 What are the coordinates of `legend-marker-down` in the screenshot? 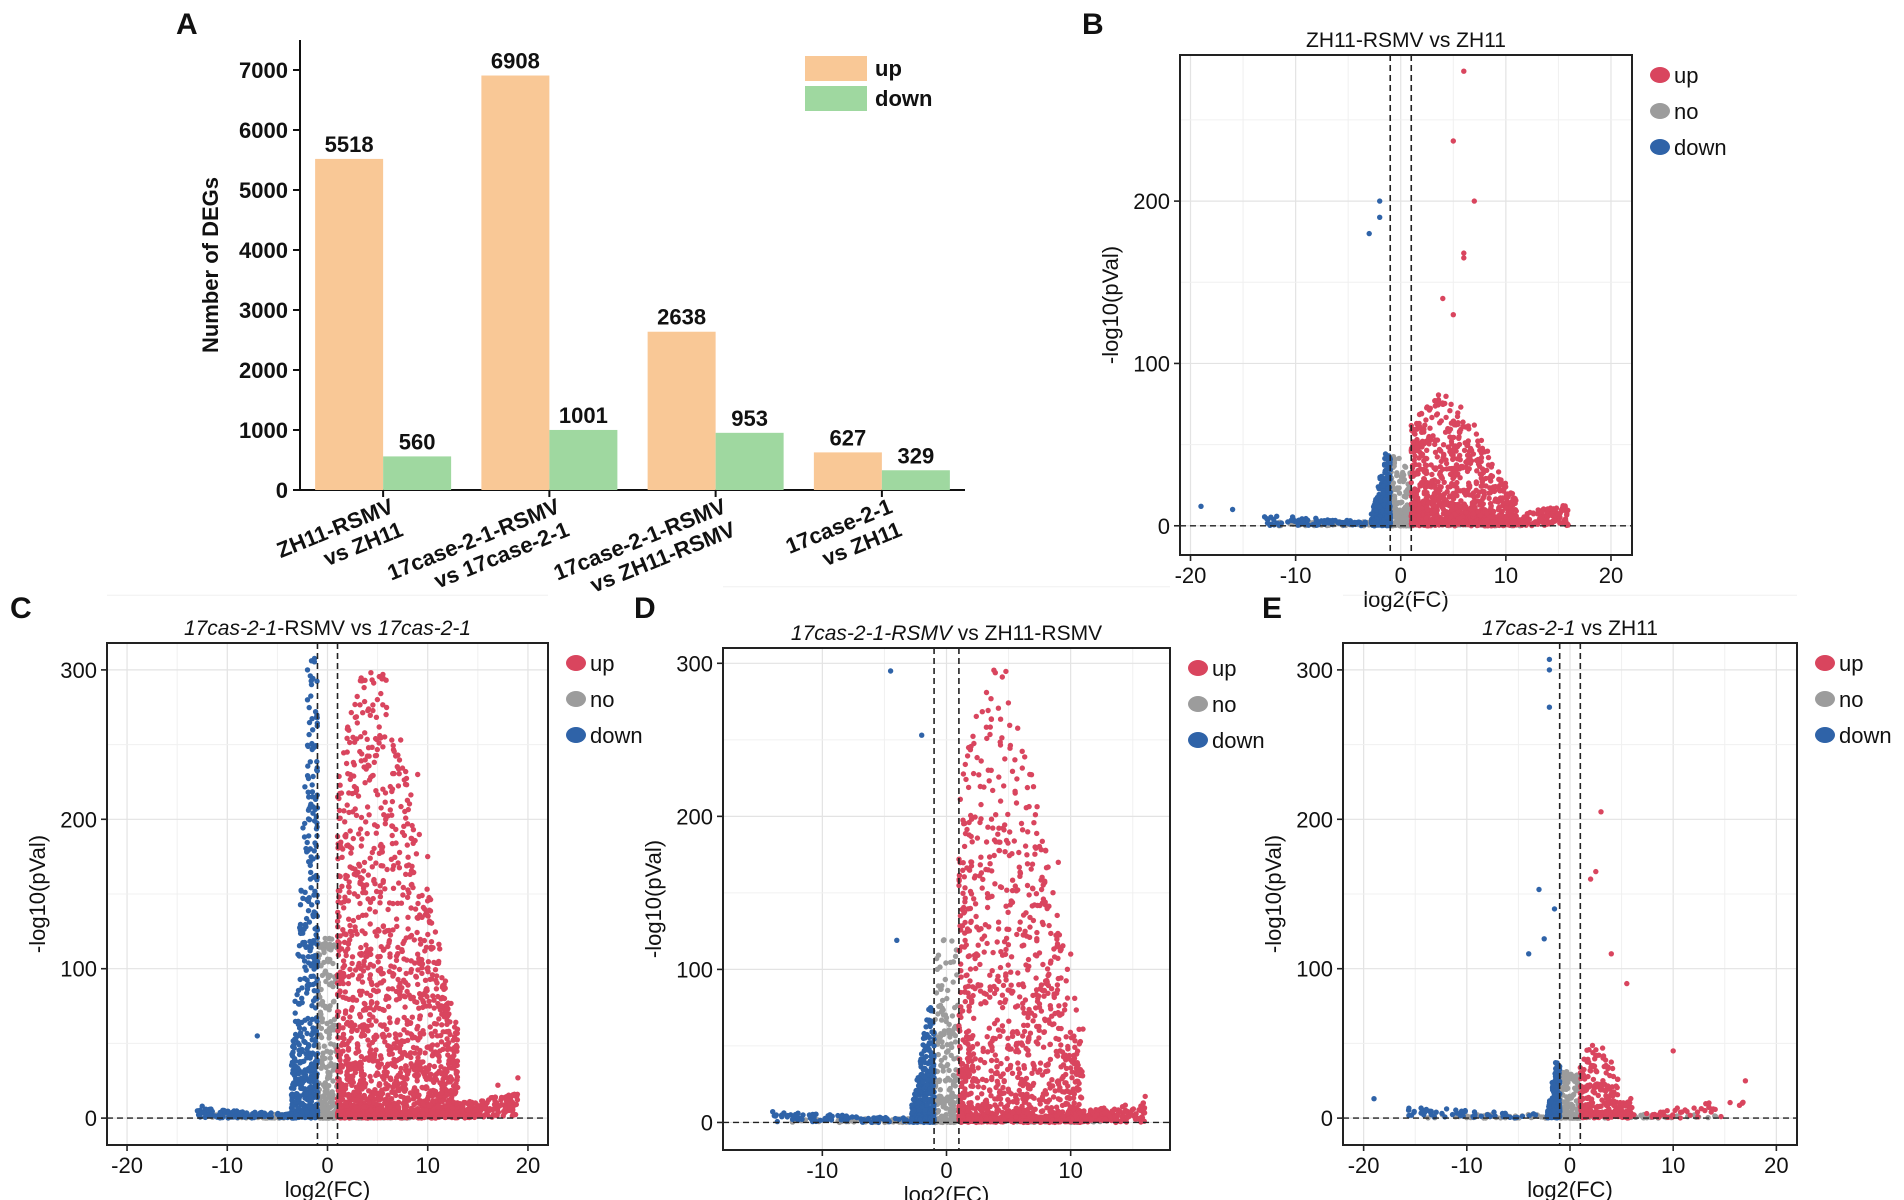 It's located at (1660, 147).